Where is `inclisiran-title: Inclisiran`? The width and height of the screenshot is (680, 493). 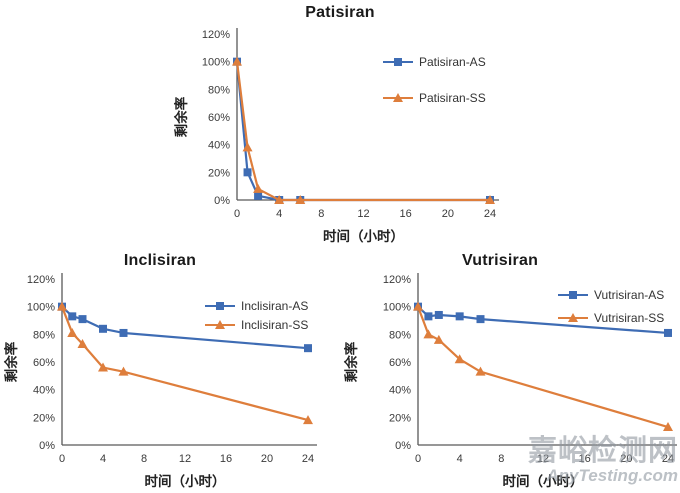
inclisiran-title: Inclisiran is located at coordinates (160, 260).